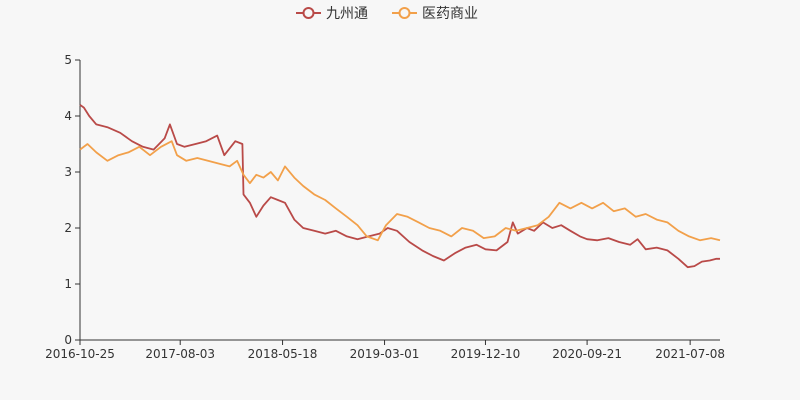 The width and height of the screenshot is (800, 400). What do you see at coordinates (690, 354) in the screenshot?
I see `x-tick-label: 2021-07-08` at bounding box center [690, 354].